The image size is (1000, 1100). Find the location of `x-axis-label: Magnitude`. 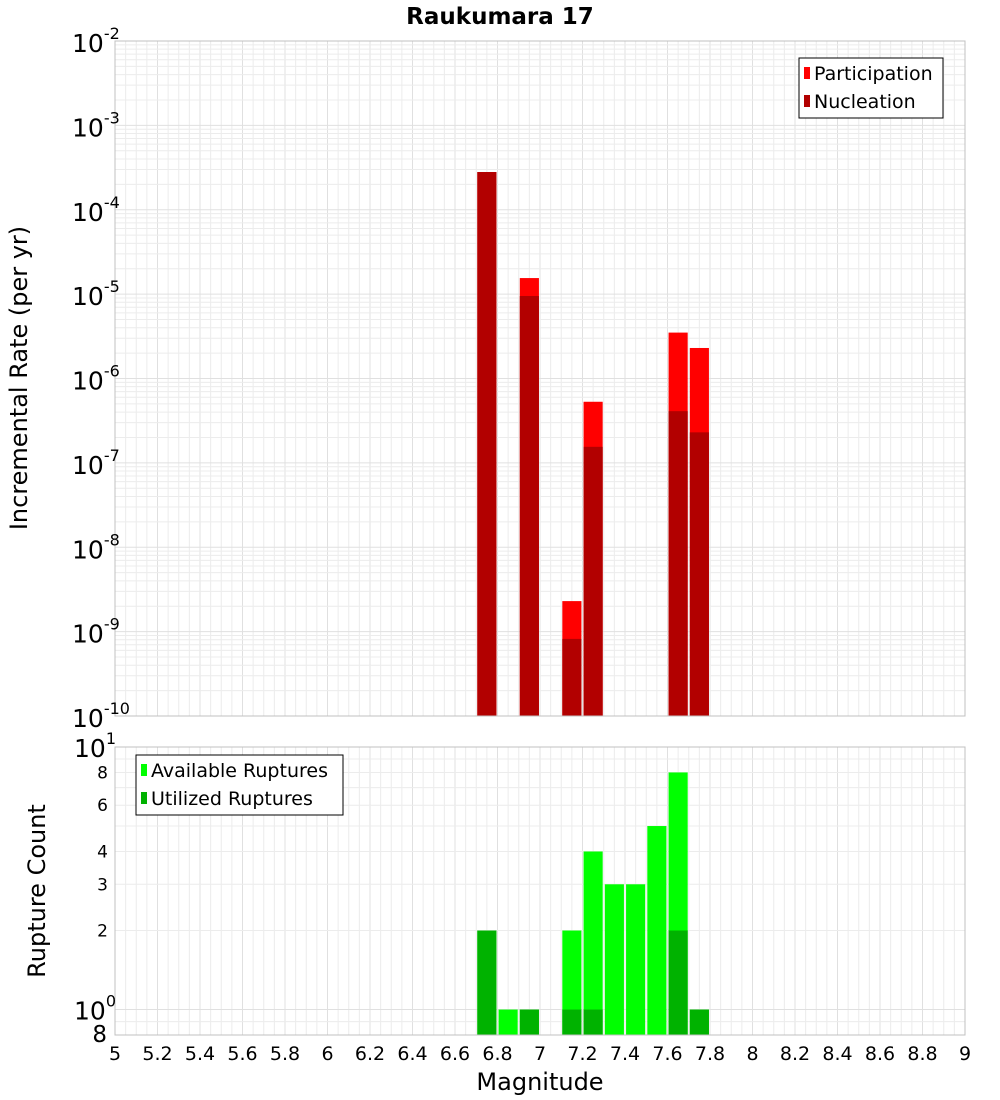

x-axis-label: Magnitude is located at coordinates (539, 1082).